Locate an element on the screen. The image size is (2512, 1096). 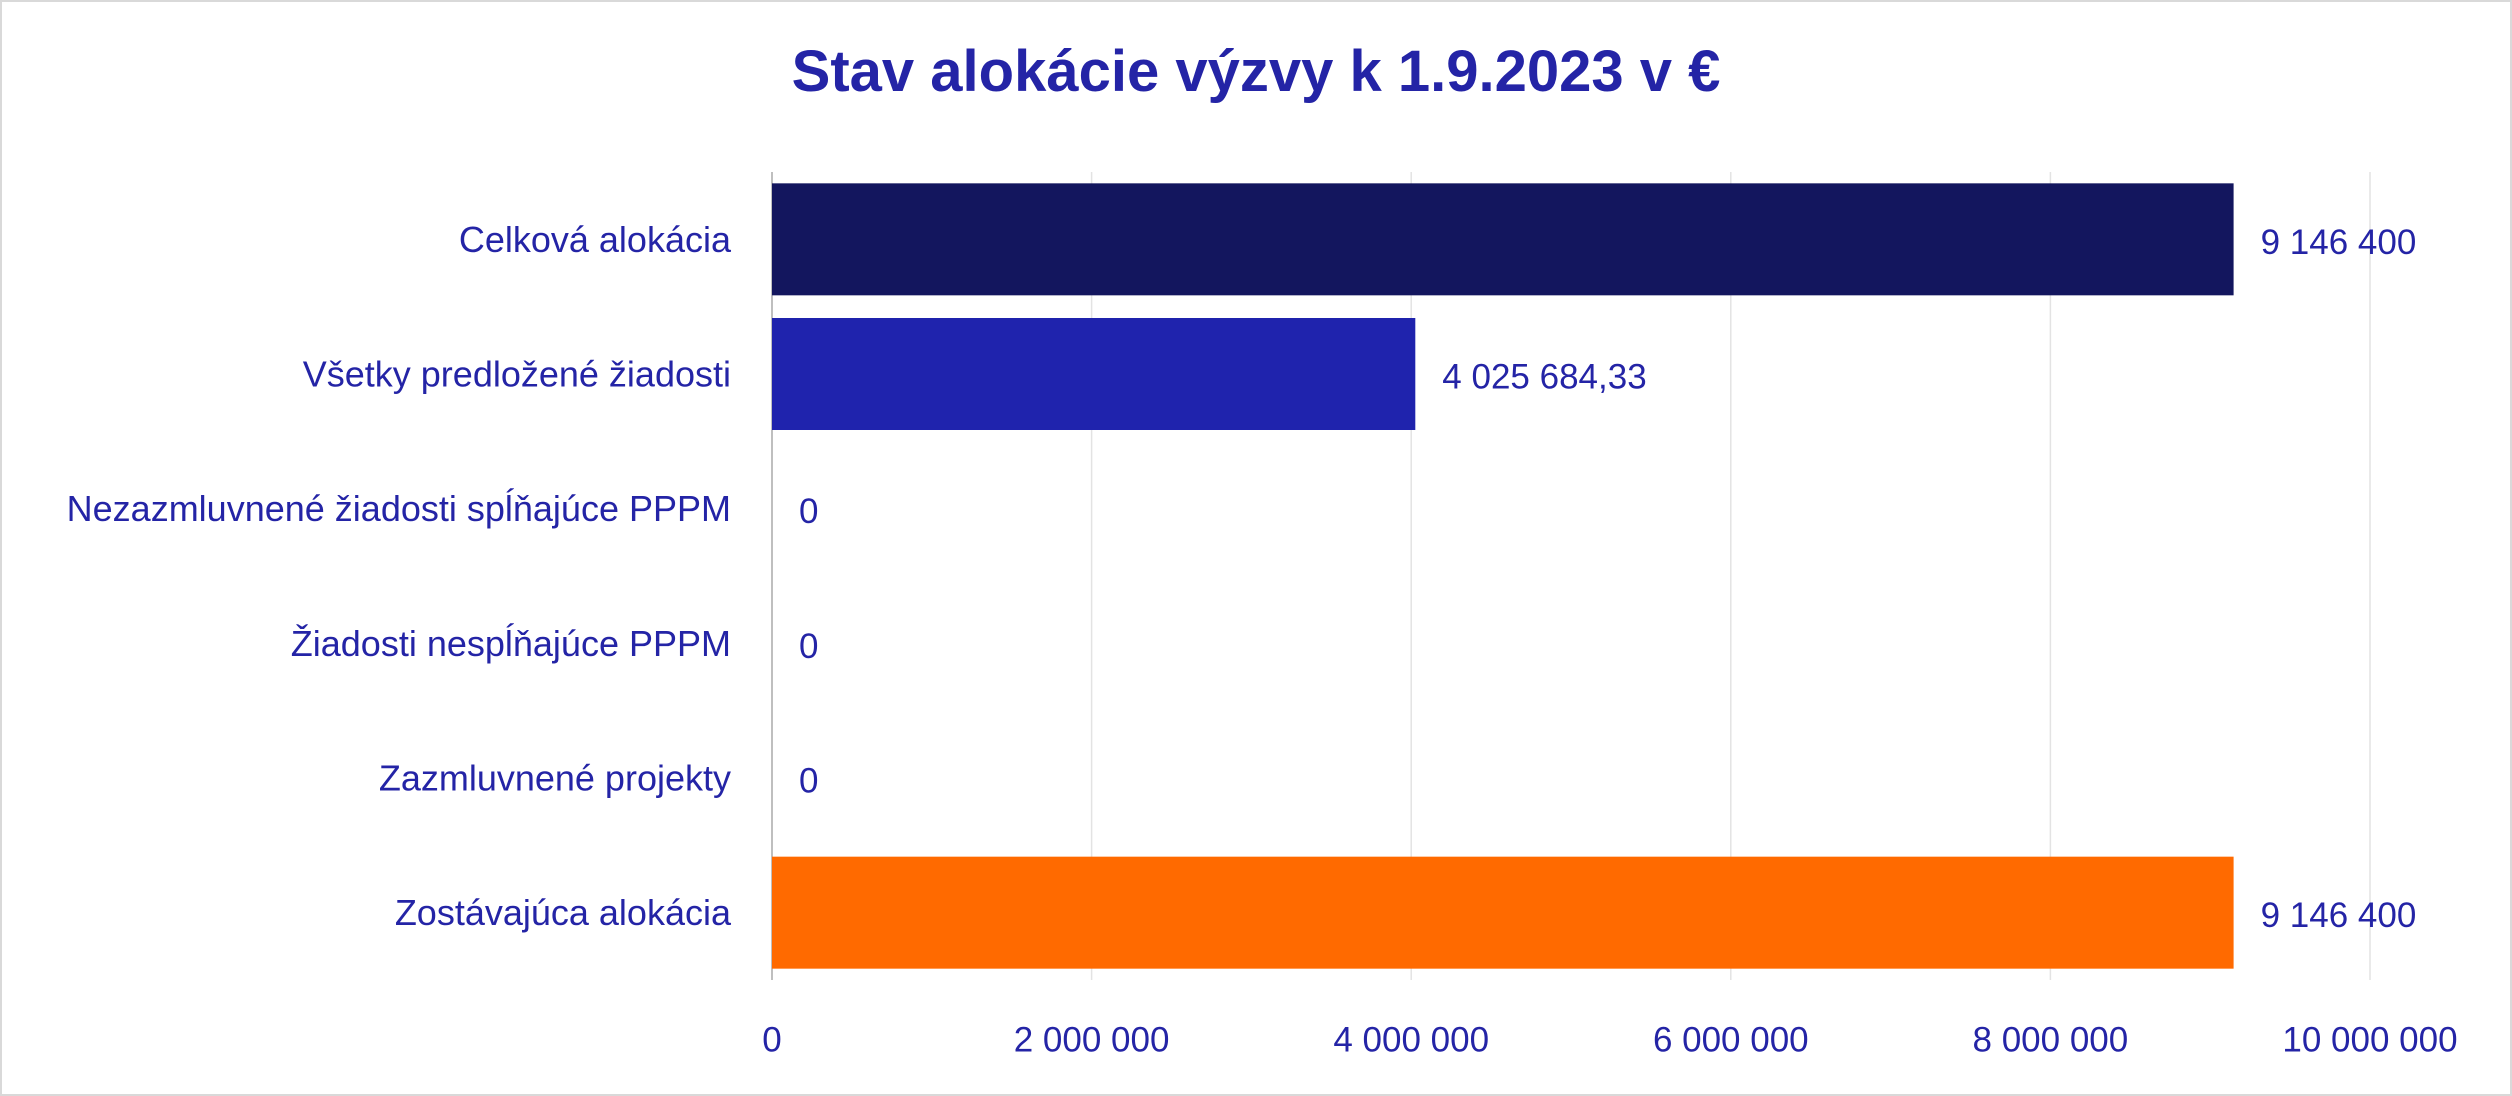
x-tick-label: 0 is located at coordinates (771, 1040).